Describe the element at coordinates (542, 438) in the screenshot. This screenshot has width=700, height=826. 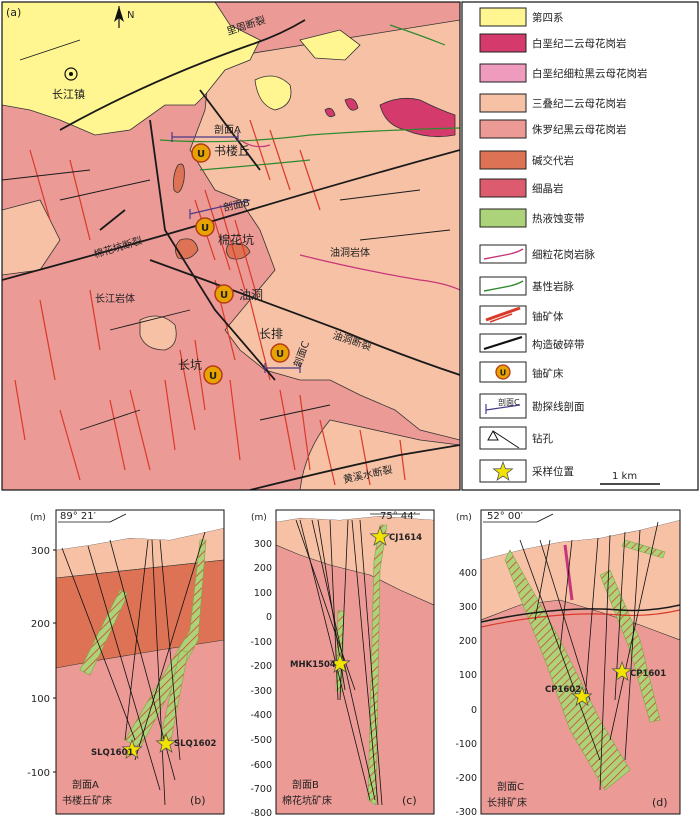
I see `legend-label: 钻孔` at that location.